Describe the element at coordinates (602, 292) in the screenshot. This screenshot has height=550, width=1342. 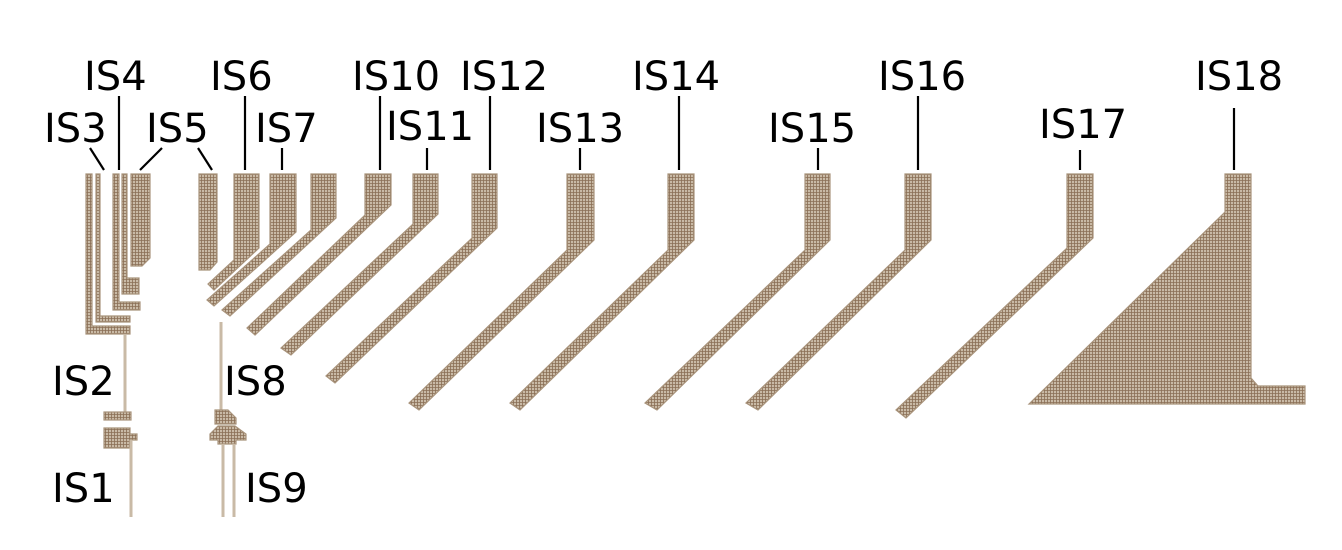
I see `block-is14` at that location.